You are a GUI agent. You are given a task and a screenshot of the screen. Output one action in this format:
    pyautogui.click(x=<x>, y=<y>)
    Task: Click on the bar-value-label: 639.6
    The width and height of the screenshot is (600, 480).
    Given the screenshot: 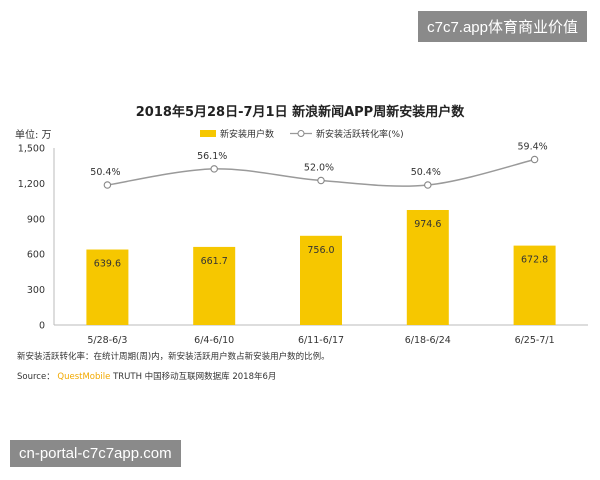 What is the action you would take?
    pyautogui.click(x=107, y=264)
    